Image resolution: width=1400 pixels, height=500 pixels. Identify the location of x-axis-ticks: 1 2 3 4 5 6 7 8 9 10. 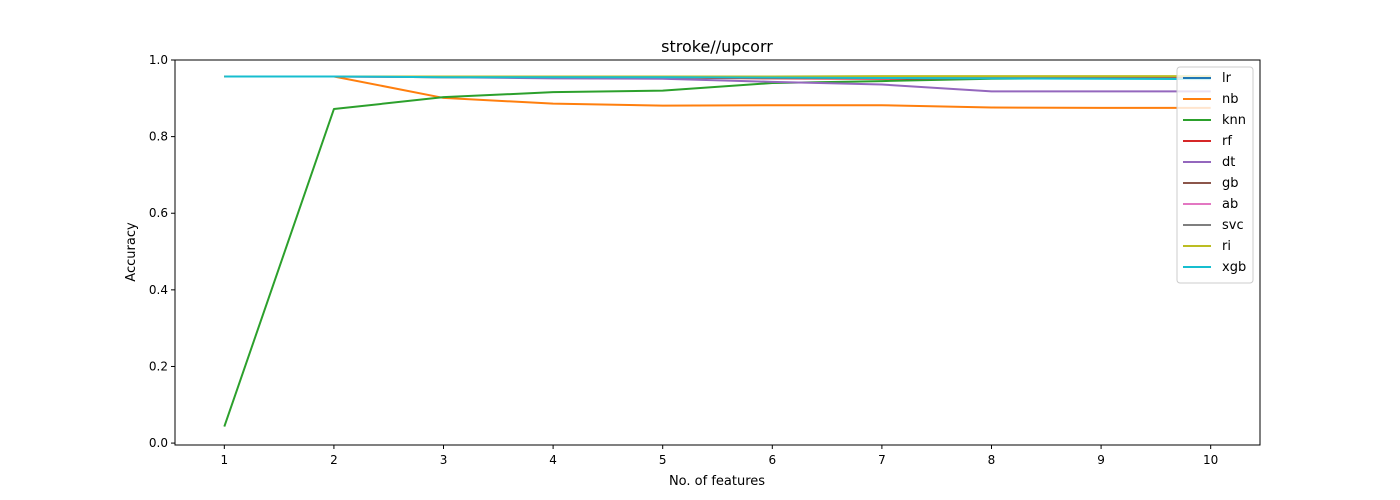
(719, 456).